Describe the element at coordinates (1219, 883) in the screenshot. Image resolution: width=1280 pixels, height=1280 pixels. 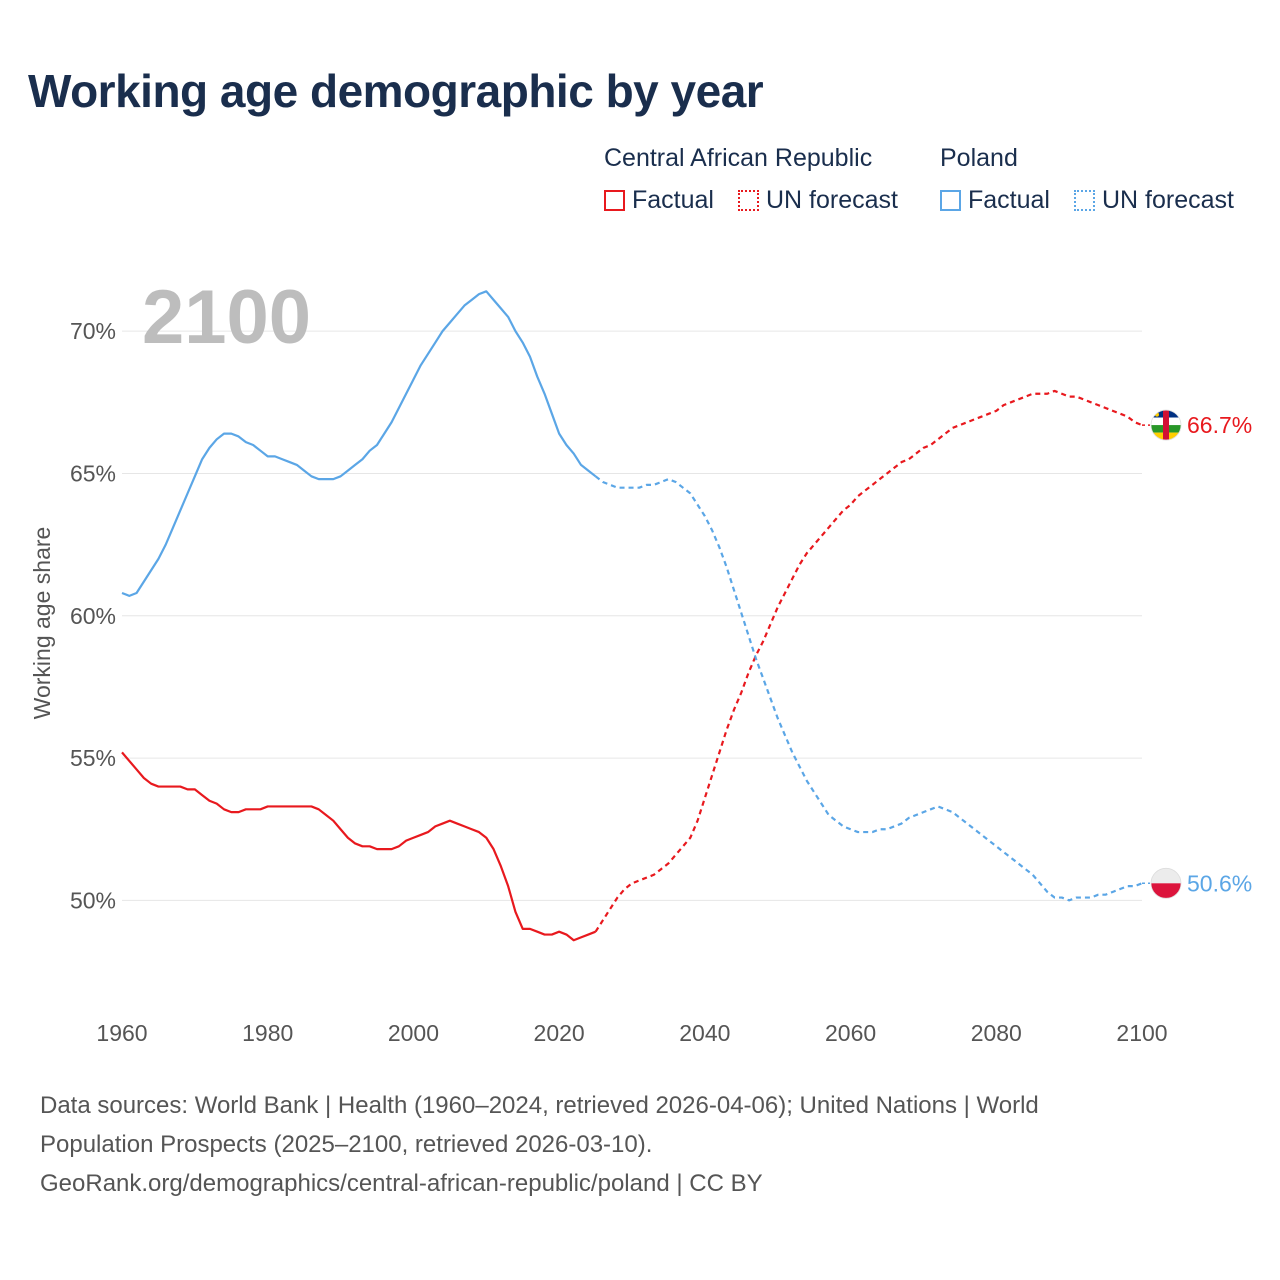
I see `end-label-poland: 50.6%` at that location.